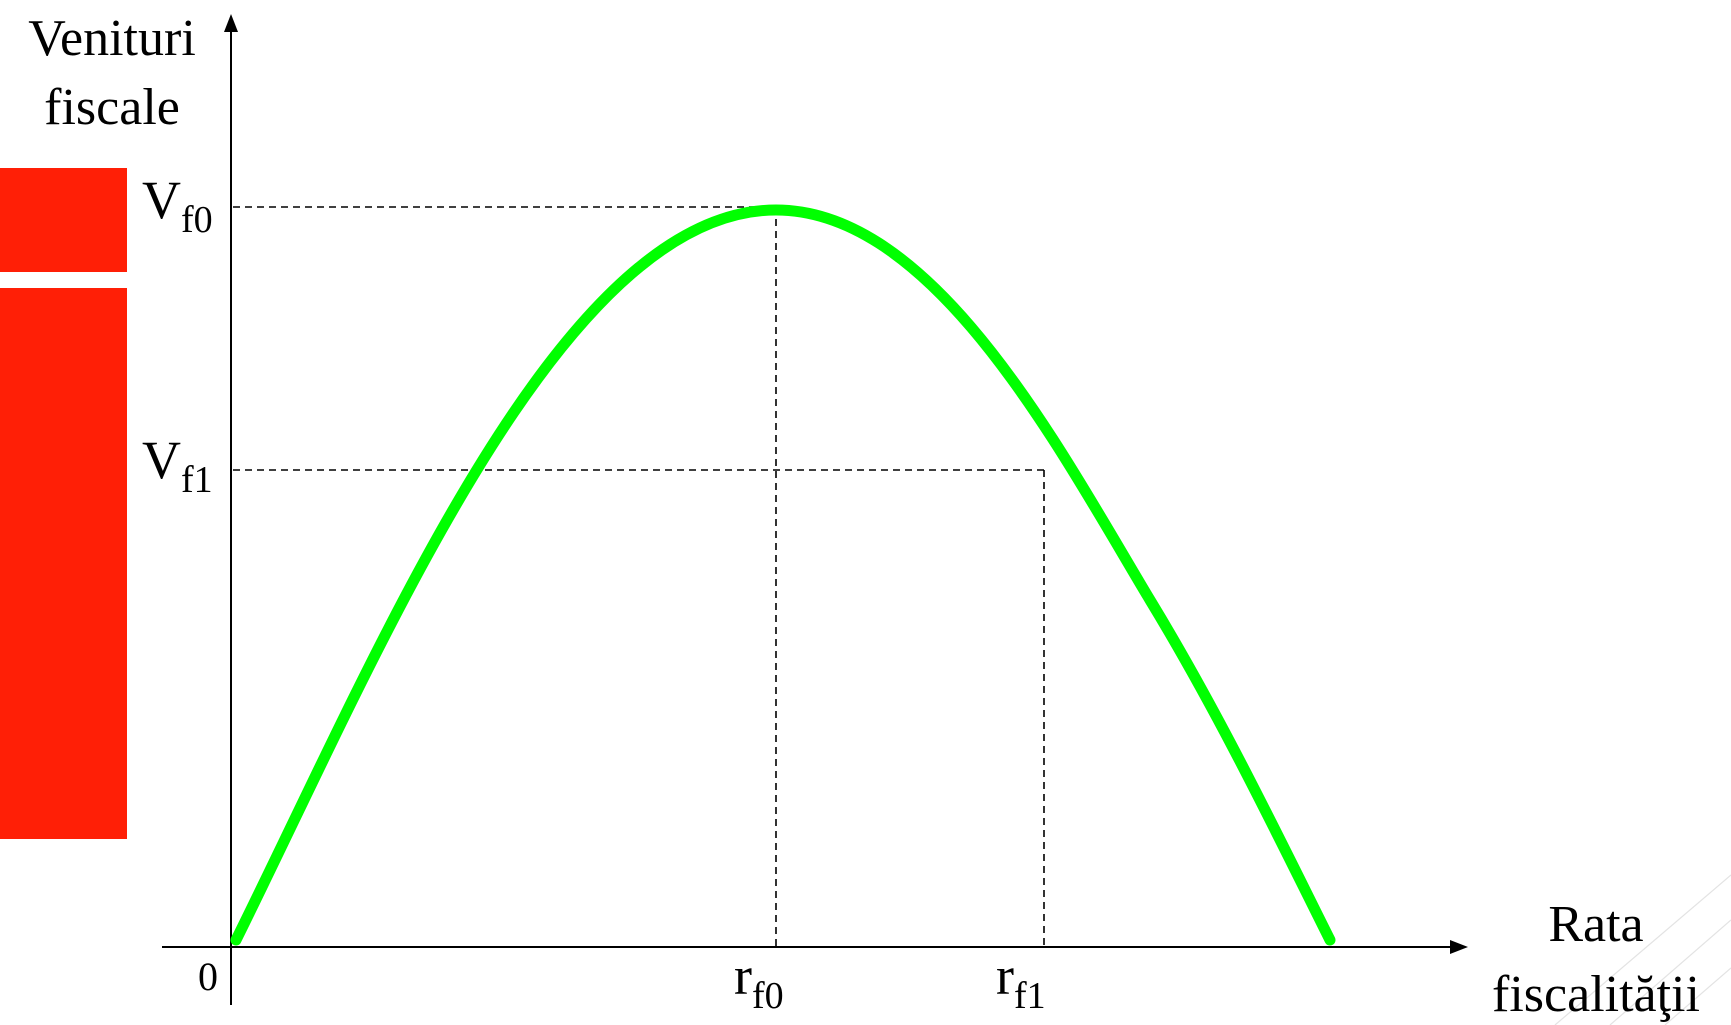 The image size is (1731, 1025). I want to click on red-side-bar-bottom, so click(63, 563).